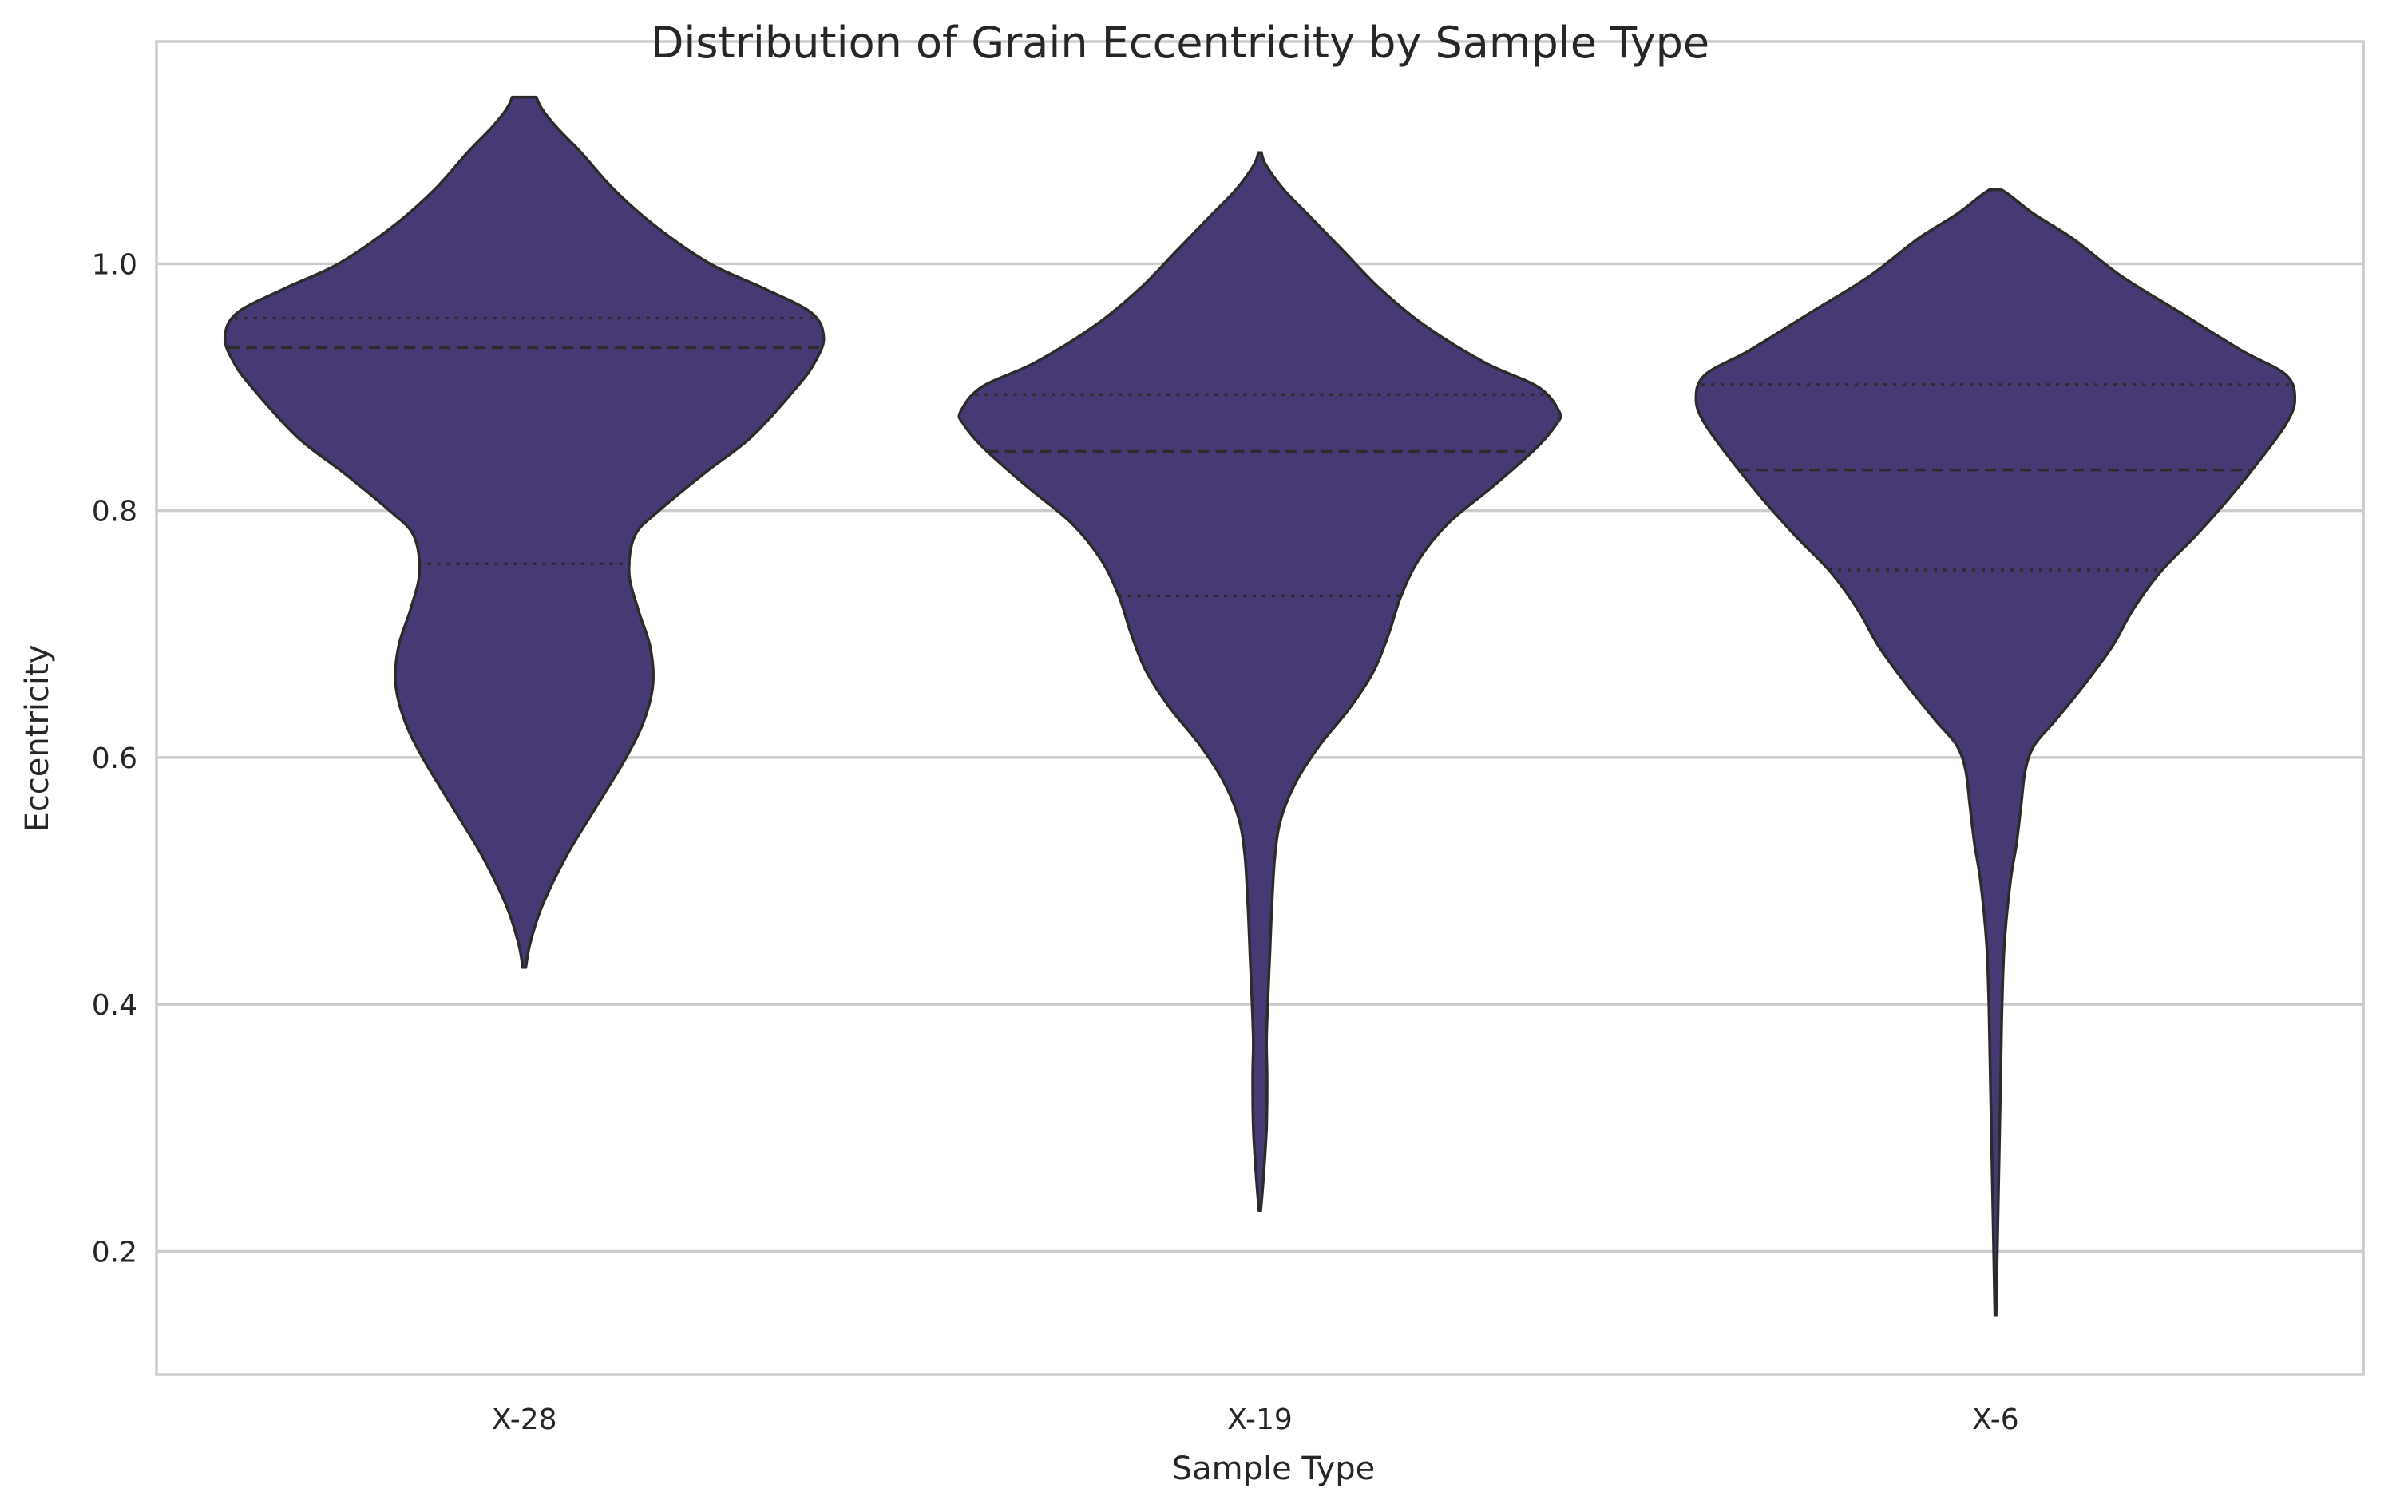 The image size is (2408, 1512). Describe the element at coordinates (1995, 1419) in the screenshot. I see `x-tick-label: X-6` at that location.